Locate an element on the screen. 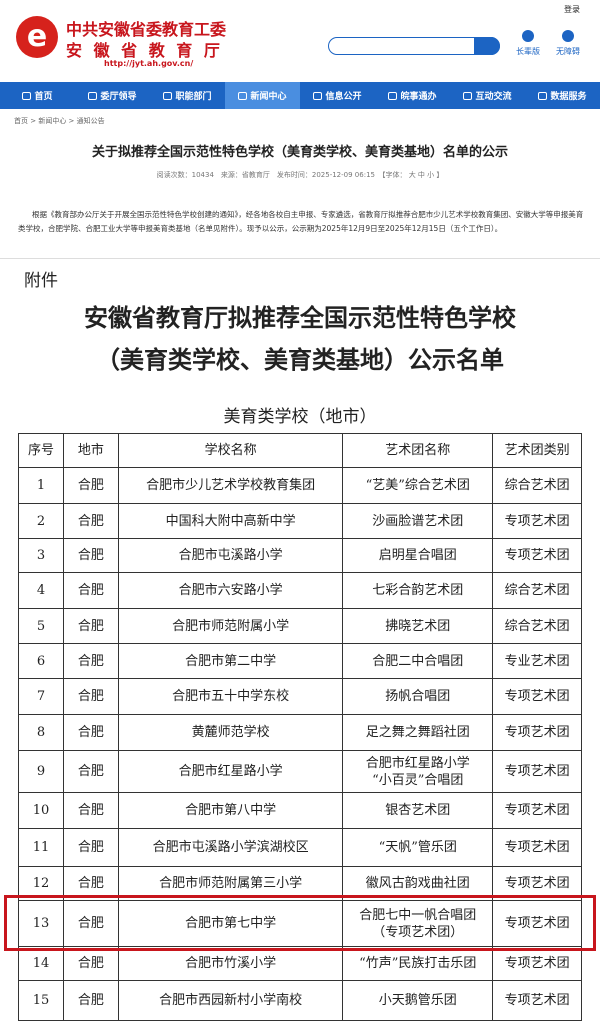  table-row: 7 合肥 合肥市五十中学东校 扬帆合唱团 专项艺术团 is located at coordinates (300, 696).